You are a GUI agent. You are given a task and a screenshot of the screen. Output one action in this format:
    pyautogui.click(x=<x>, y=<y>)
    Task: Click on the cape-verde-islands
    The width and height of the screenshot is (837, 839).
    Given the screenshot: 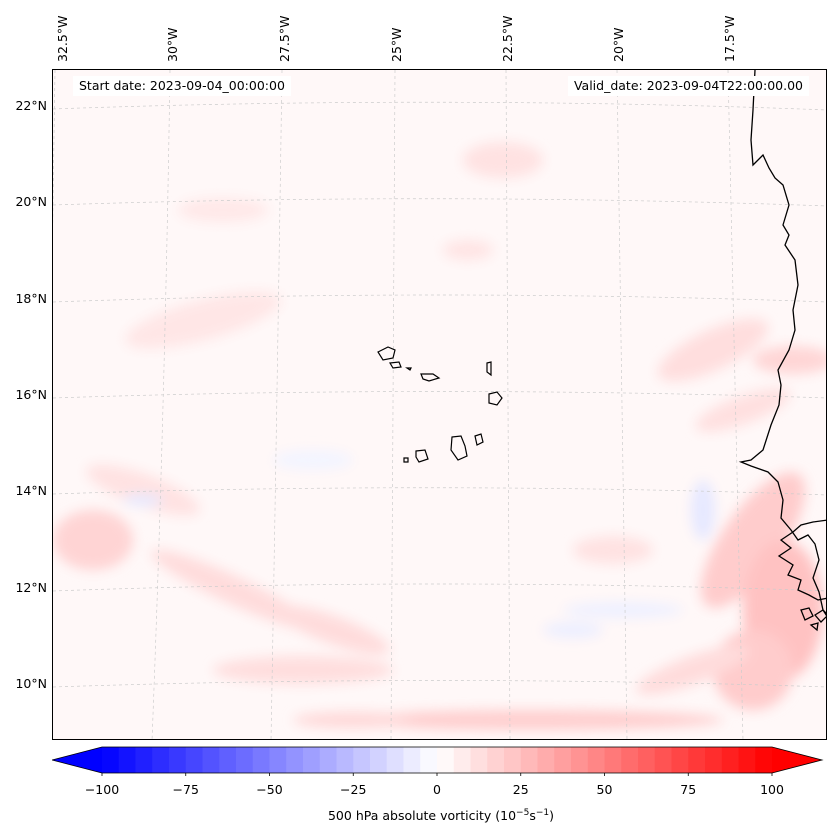 What is the action you would take?
    pyautogui.click(x=440, y=404)
    